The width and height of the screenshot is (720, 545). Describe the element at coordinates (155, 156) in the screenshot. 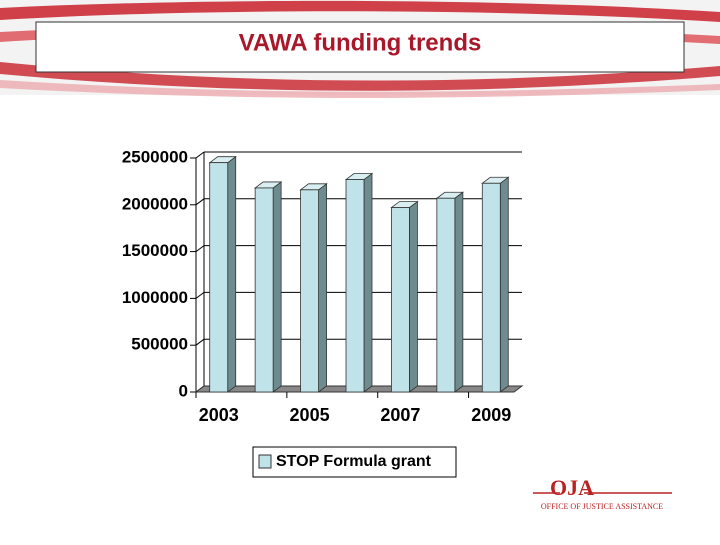

I see `y-tick-label: 2500000` at that location.